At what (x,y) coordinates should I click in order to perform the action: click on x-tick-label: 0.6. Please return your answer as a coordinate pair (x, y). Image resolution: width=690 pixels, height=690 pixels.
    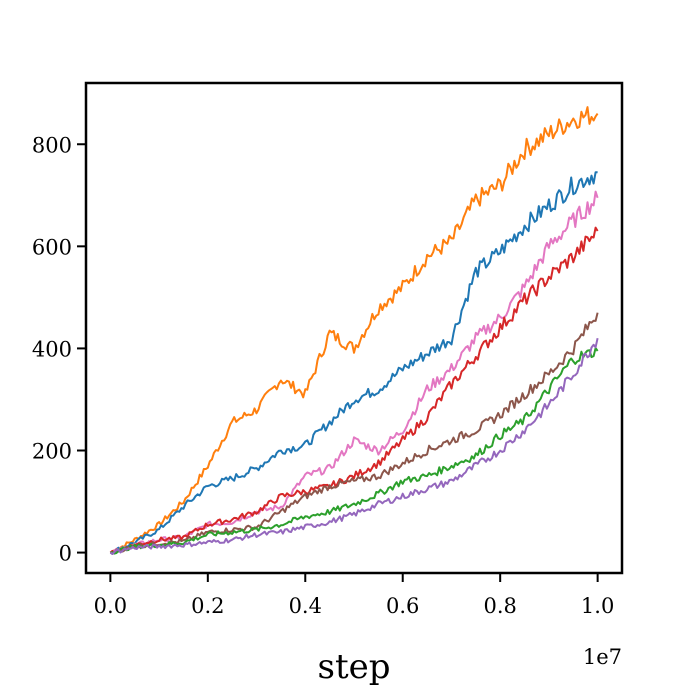
    Looking at the image, I should click on (402, 606).